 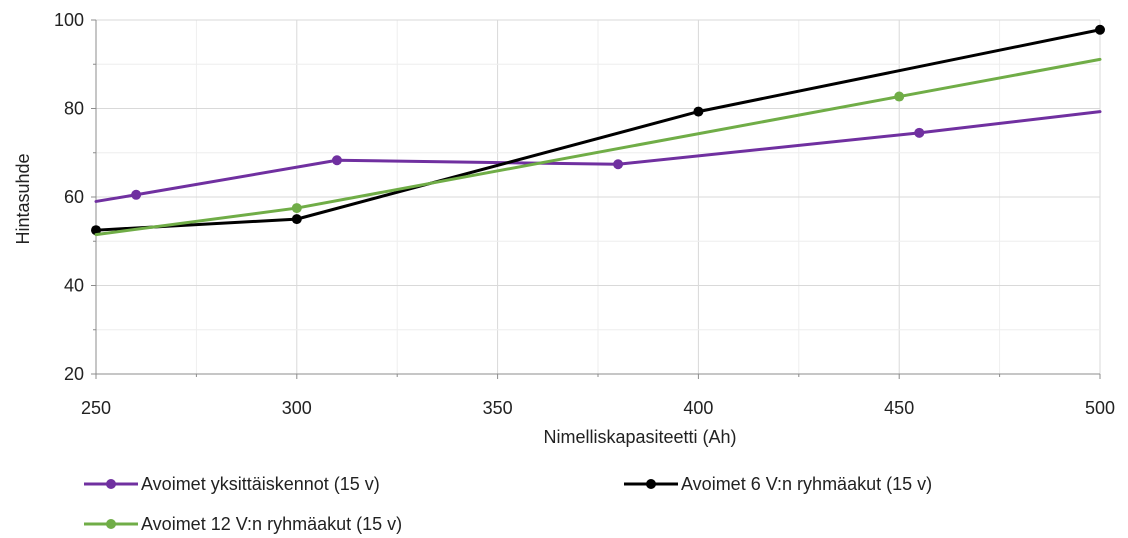 What do you see at coordinates (69, 20) in the screenshot?
I see `y-tick-label: 100` at bounding box center [69, 20].